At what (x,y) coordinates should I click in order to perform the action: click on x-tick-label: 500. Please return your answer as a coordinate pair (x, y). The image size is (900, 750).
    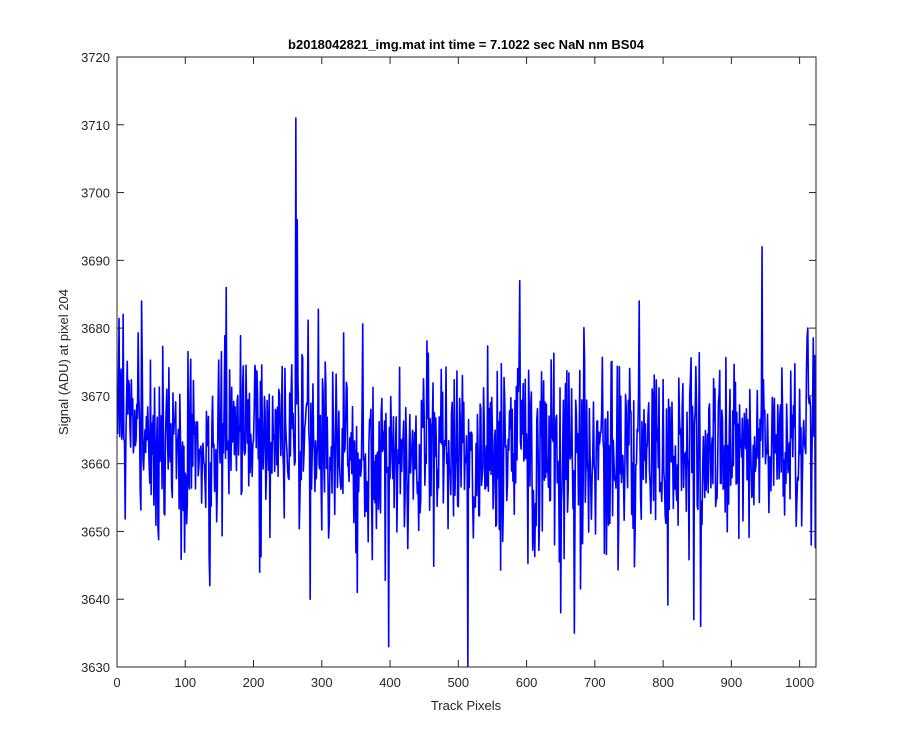
    Looking at the image, I should click on (458, 682).